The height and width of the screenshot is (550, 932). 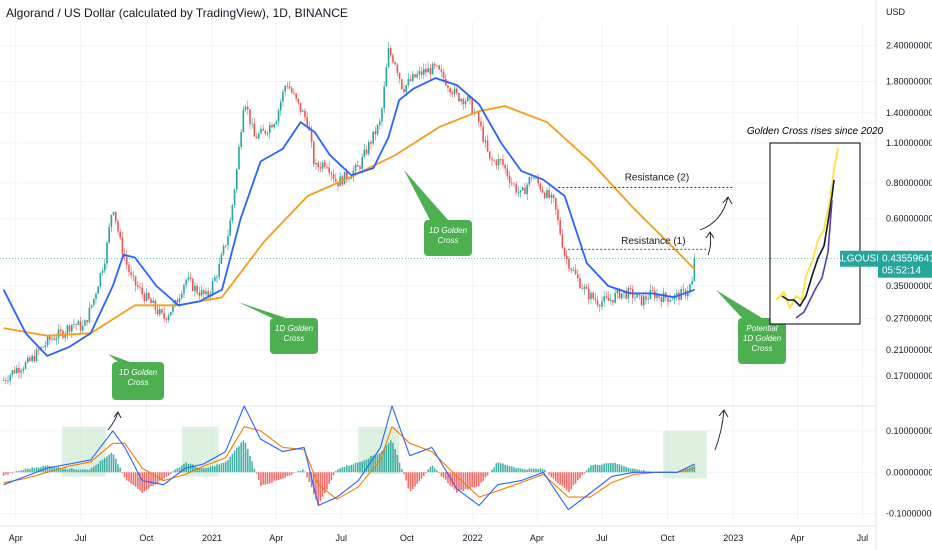 What do you see at coordinates (761, 328) in the screenshot?
I see `callout-text: Potential` at bounding box center [761, 328].